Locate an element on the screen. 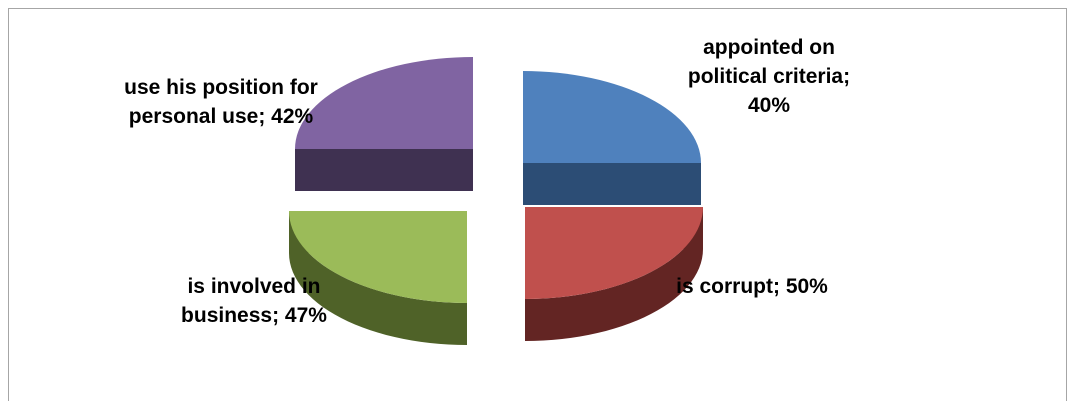  slice-label-personal-use: use his position for personal use; 42% is located at coordinates (221, 102).